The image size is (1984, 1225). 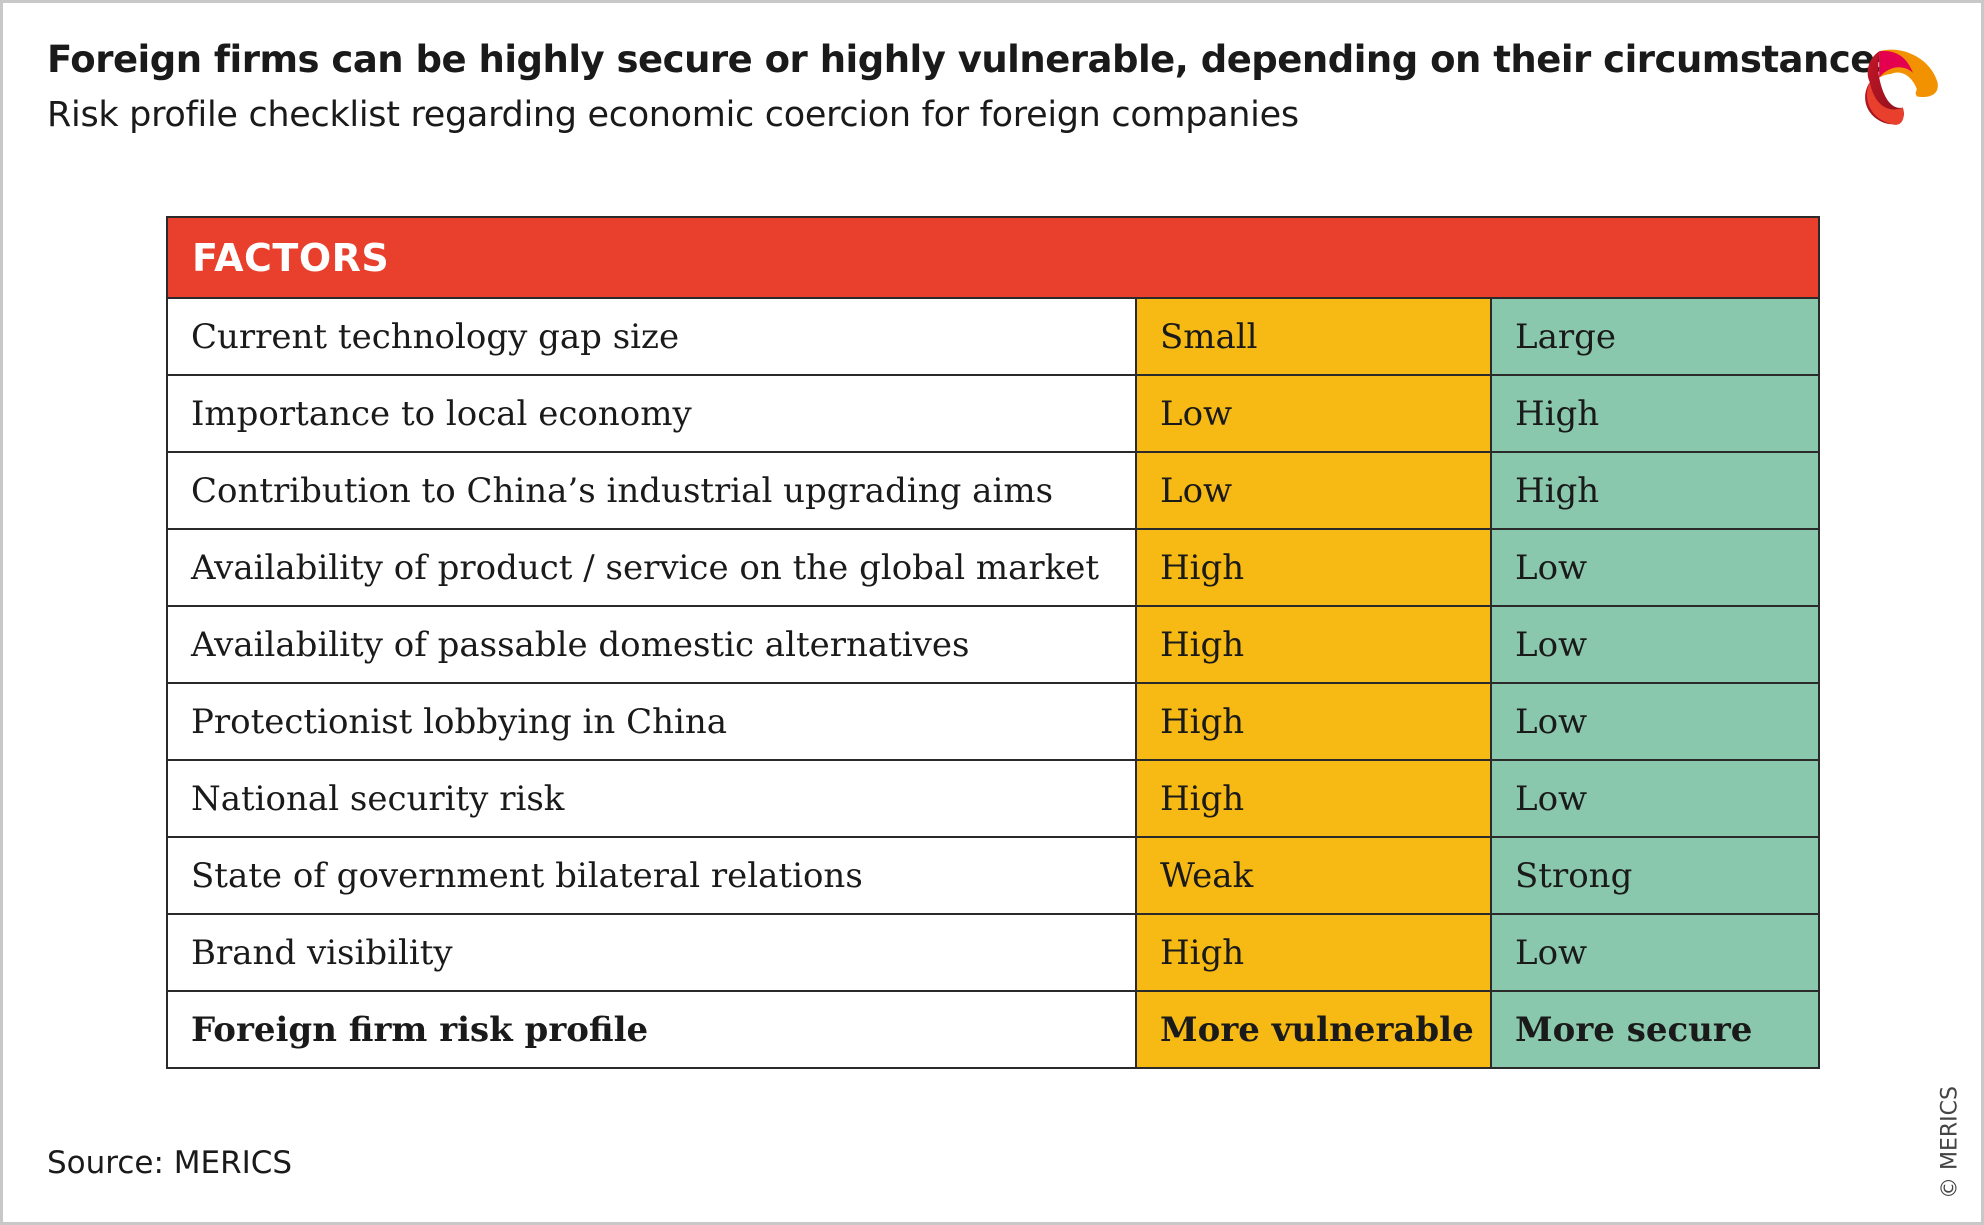 I want to click on table-row: Brand visibility High Low, so click(x=993, y=952).